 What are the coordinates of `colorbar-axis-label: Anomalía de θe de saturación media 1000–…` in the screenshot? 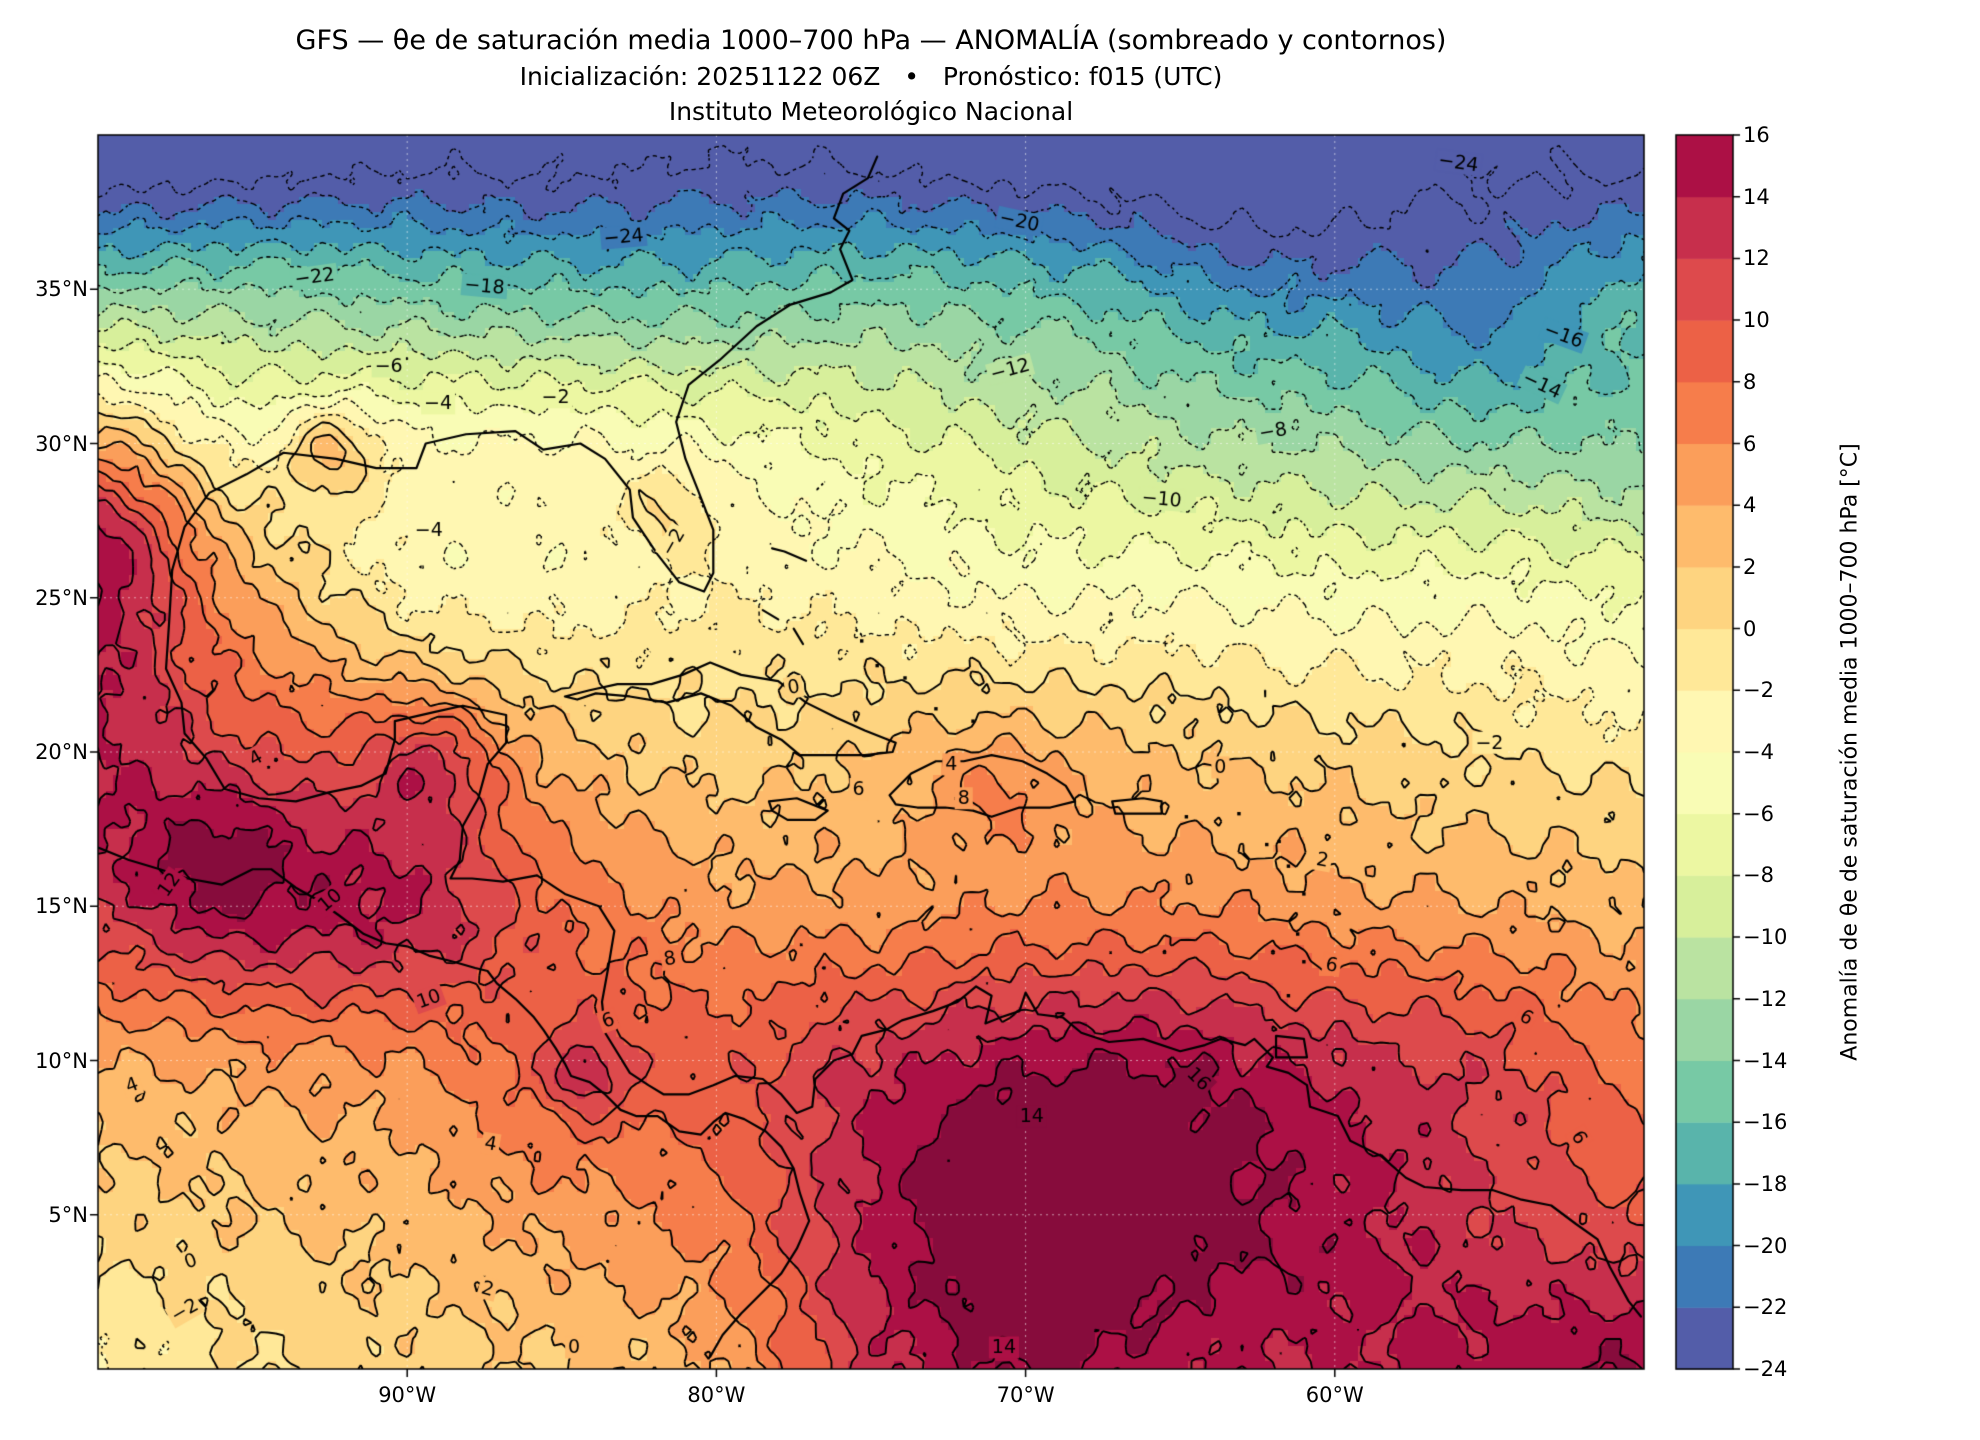 It's located at (1850, 752).